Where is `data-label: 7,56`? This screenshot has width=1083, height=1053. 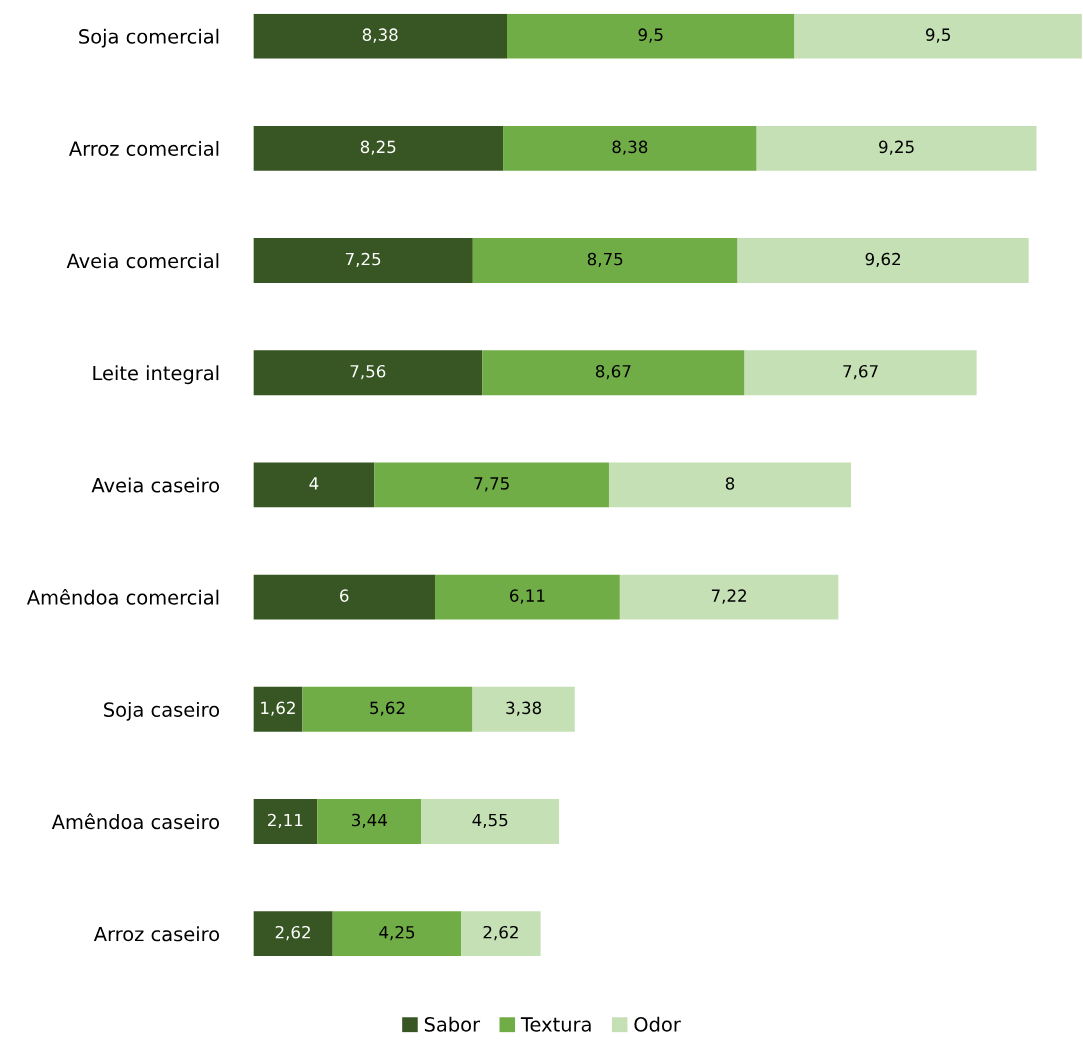 data-label: 7,56 is located at coordinates (368, 372).